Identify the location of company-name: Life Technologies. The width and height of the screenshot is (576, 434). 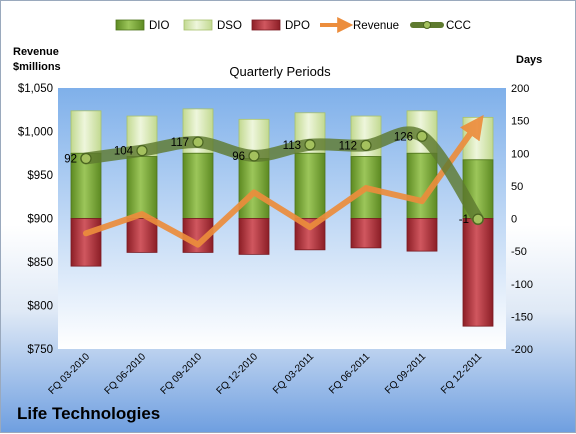
(88, 413).